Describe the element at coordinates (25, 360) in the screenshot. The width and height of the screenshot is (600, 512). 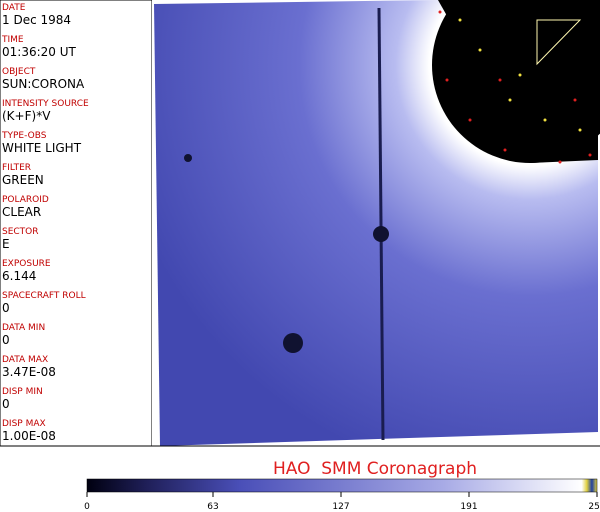
I see `field-label: DATA MAX` at that location.